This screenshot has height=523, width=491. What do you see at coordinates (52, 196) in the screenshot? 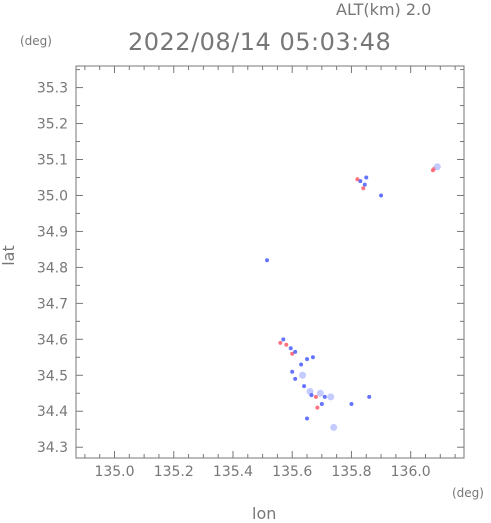
I see `y-tick-label: 35.0` at bounding box center [52, 196].